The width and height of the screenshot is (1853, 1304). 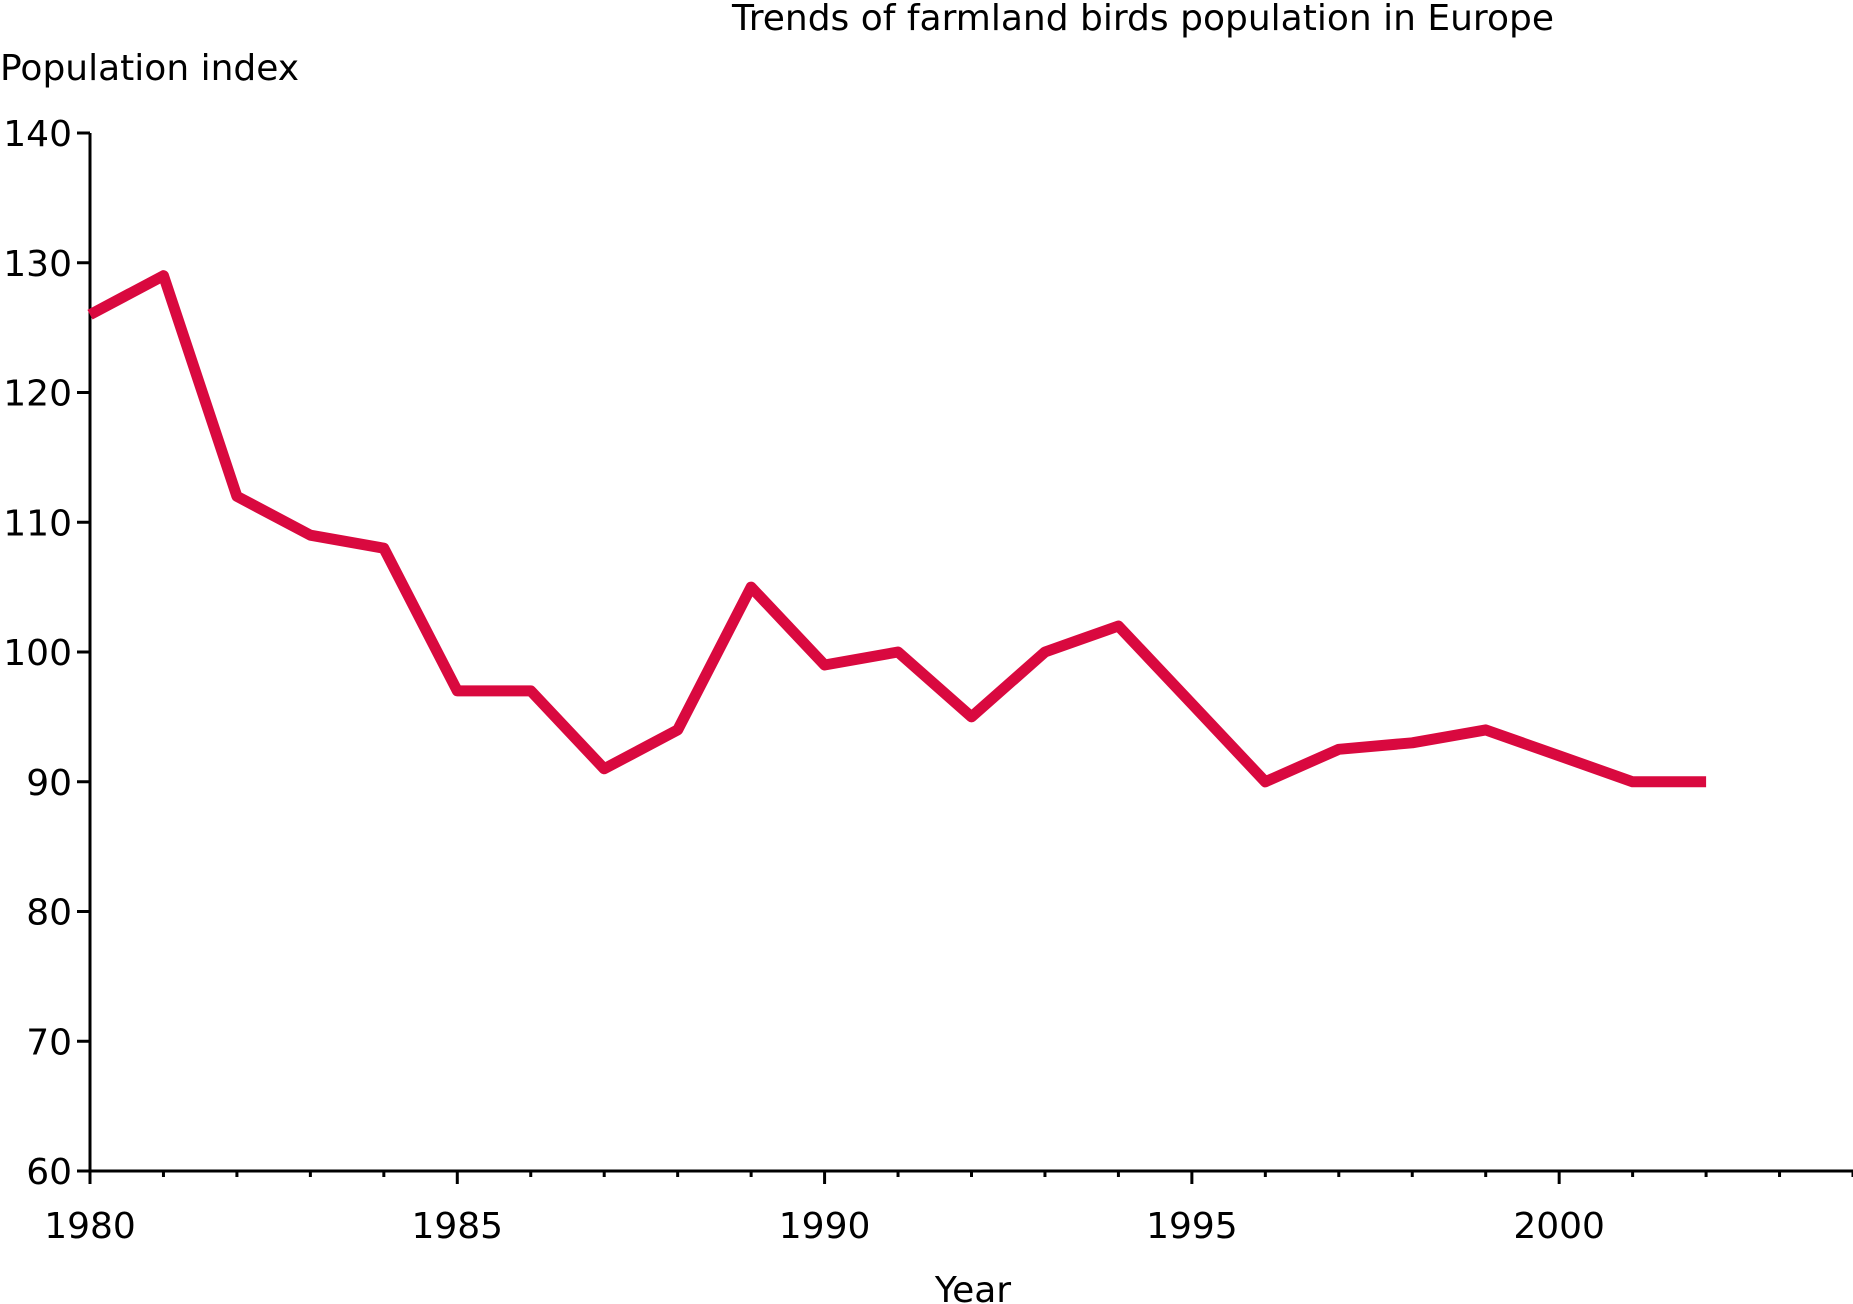 I want to click on x-tick-label: 2000, so click(x=1559, y=1226).